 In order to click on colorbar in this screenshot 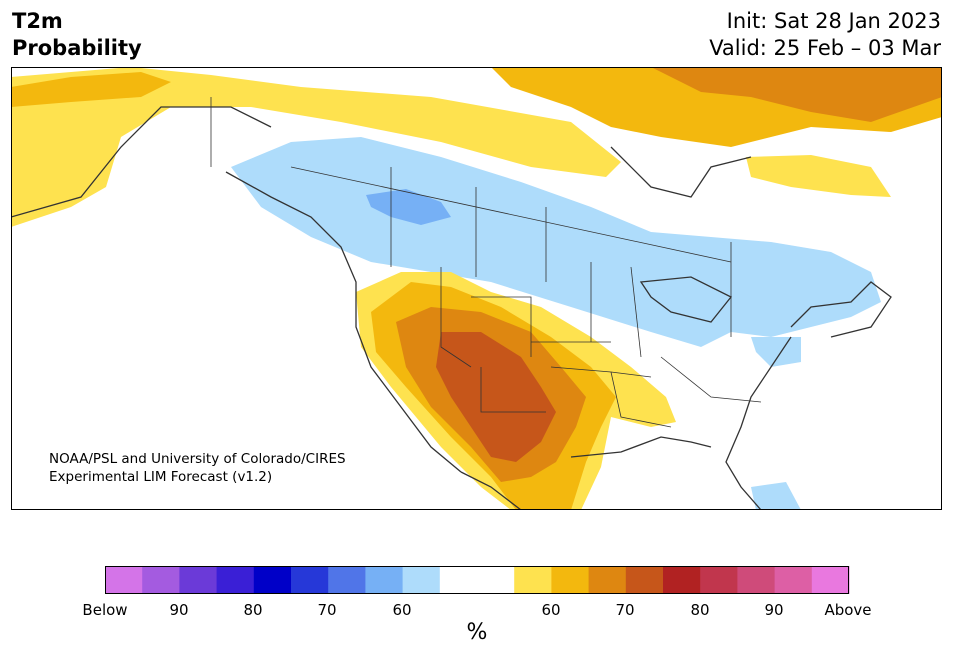, I will do `click(477, 580)`.